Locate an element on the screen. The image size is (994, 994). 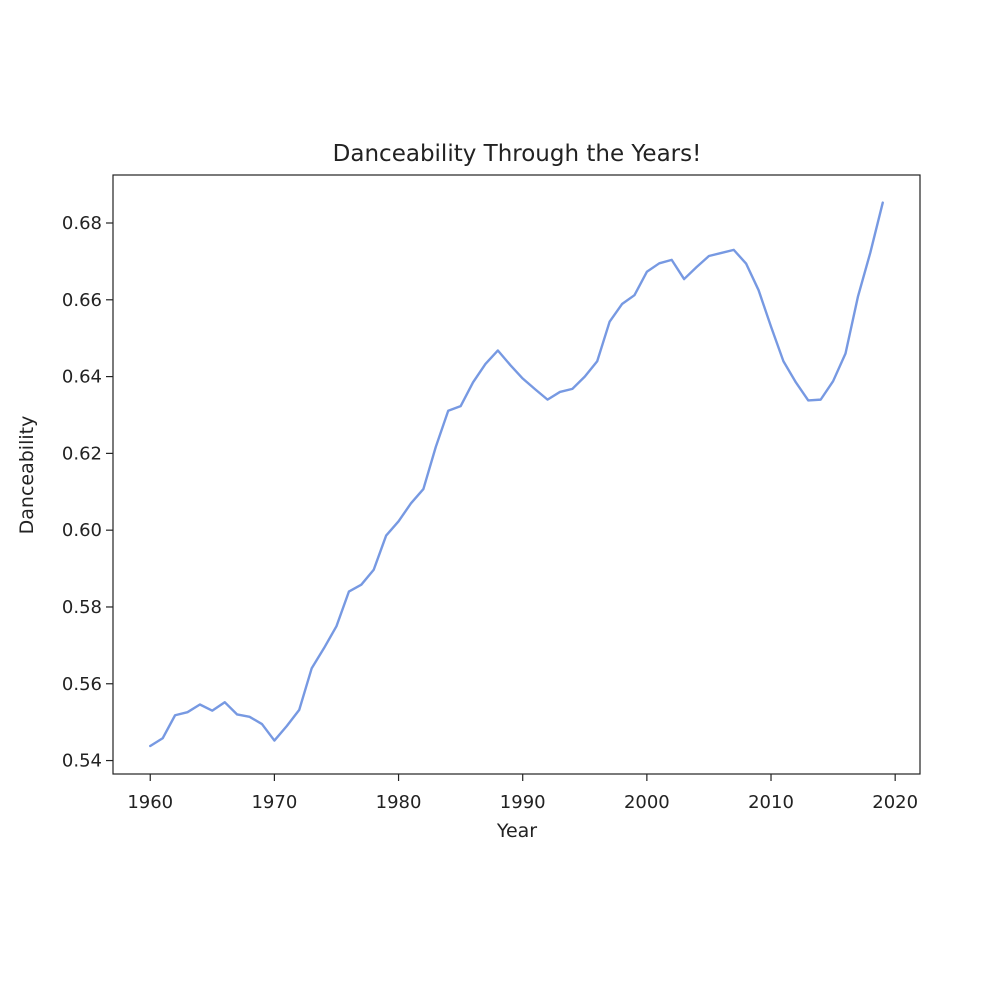
y-axis-label: Danceability is located at coordinates (27, 475).